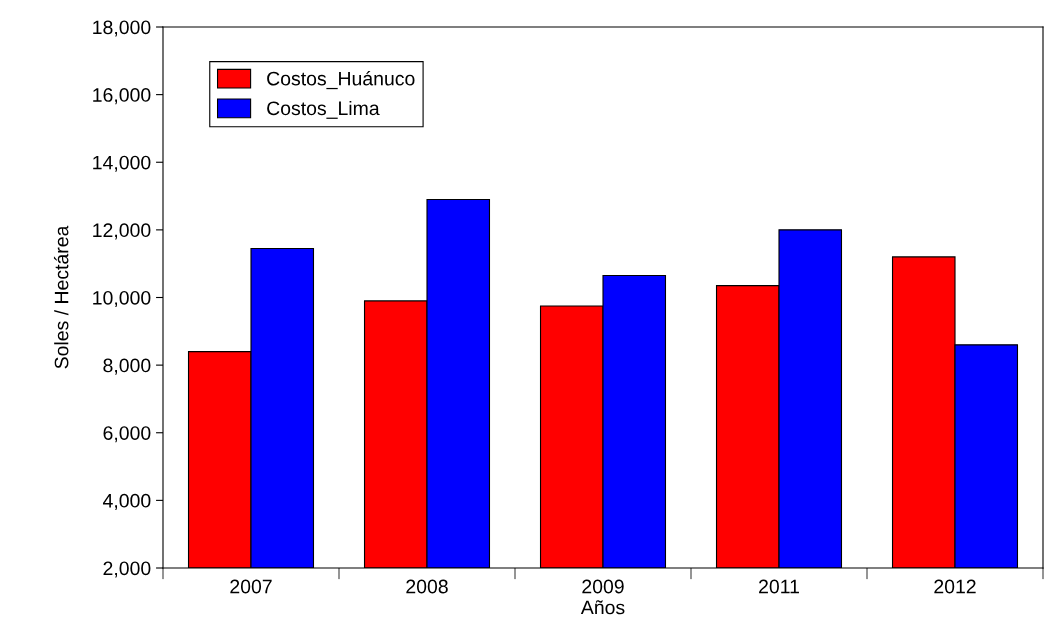 This screenshot has width=1055, height=636. Describe the element at coordinates (251, 586) in the screenshot. I see `x-tick-label: 2007` at that location.